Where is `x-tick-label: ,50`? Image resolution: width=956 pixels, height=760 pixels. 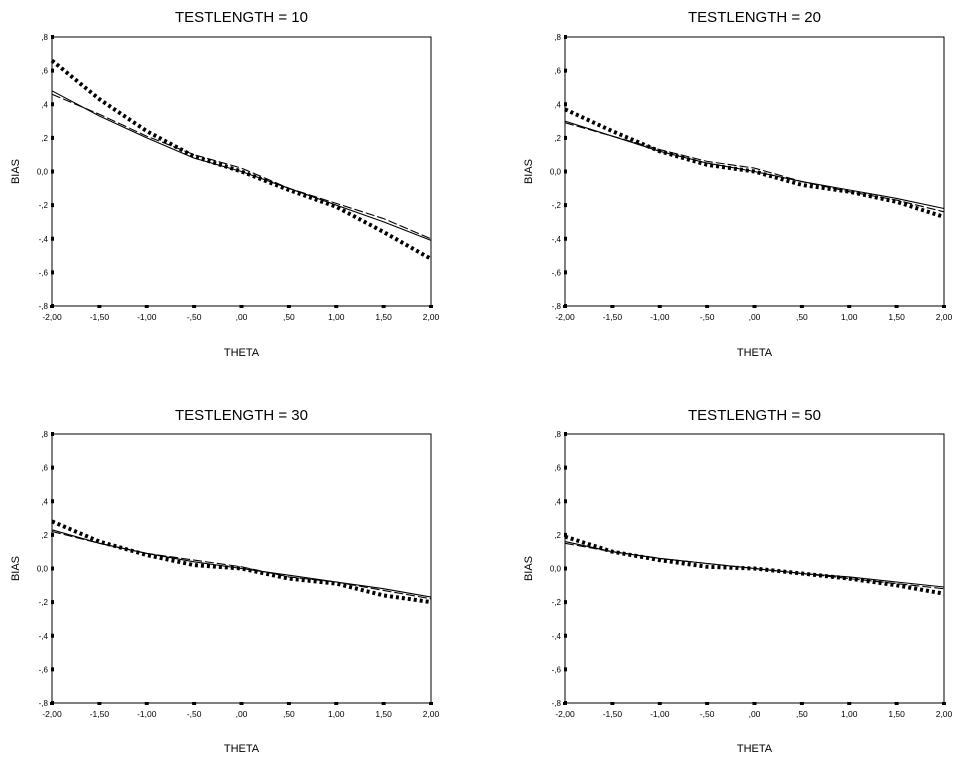
x-tick-label: ,50 is located at coordinates (289, 714).